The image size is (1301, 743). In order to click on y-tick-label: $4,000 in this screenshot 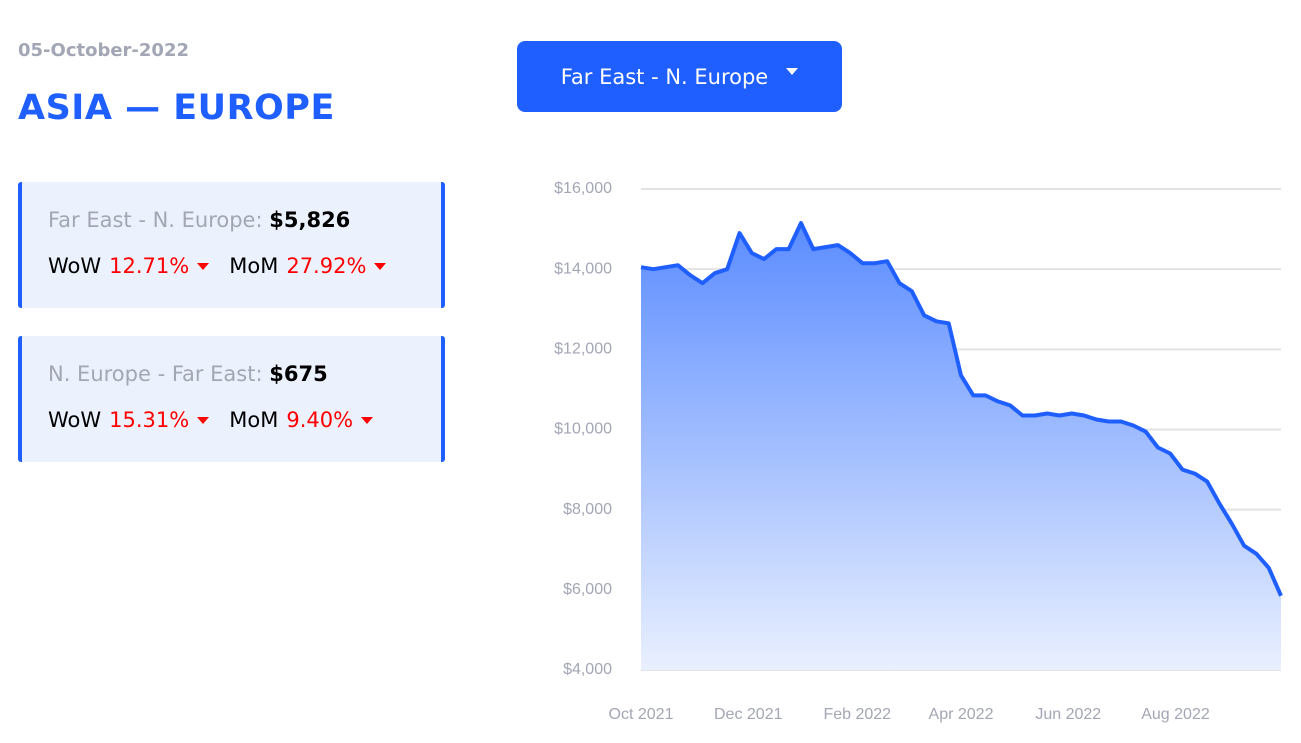, I will do `click(587, 669)`.